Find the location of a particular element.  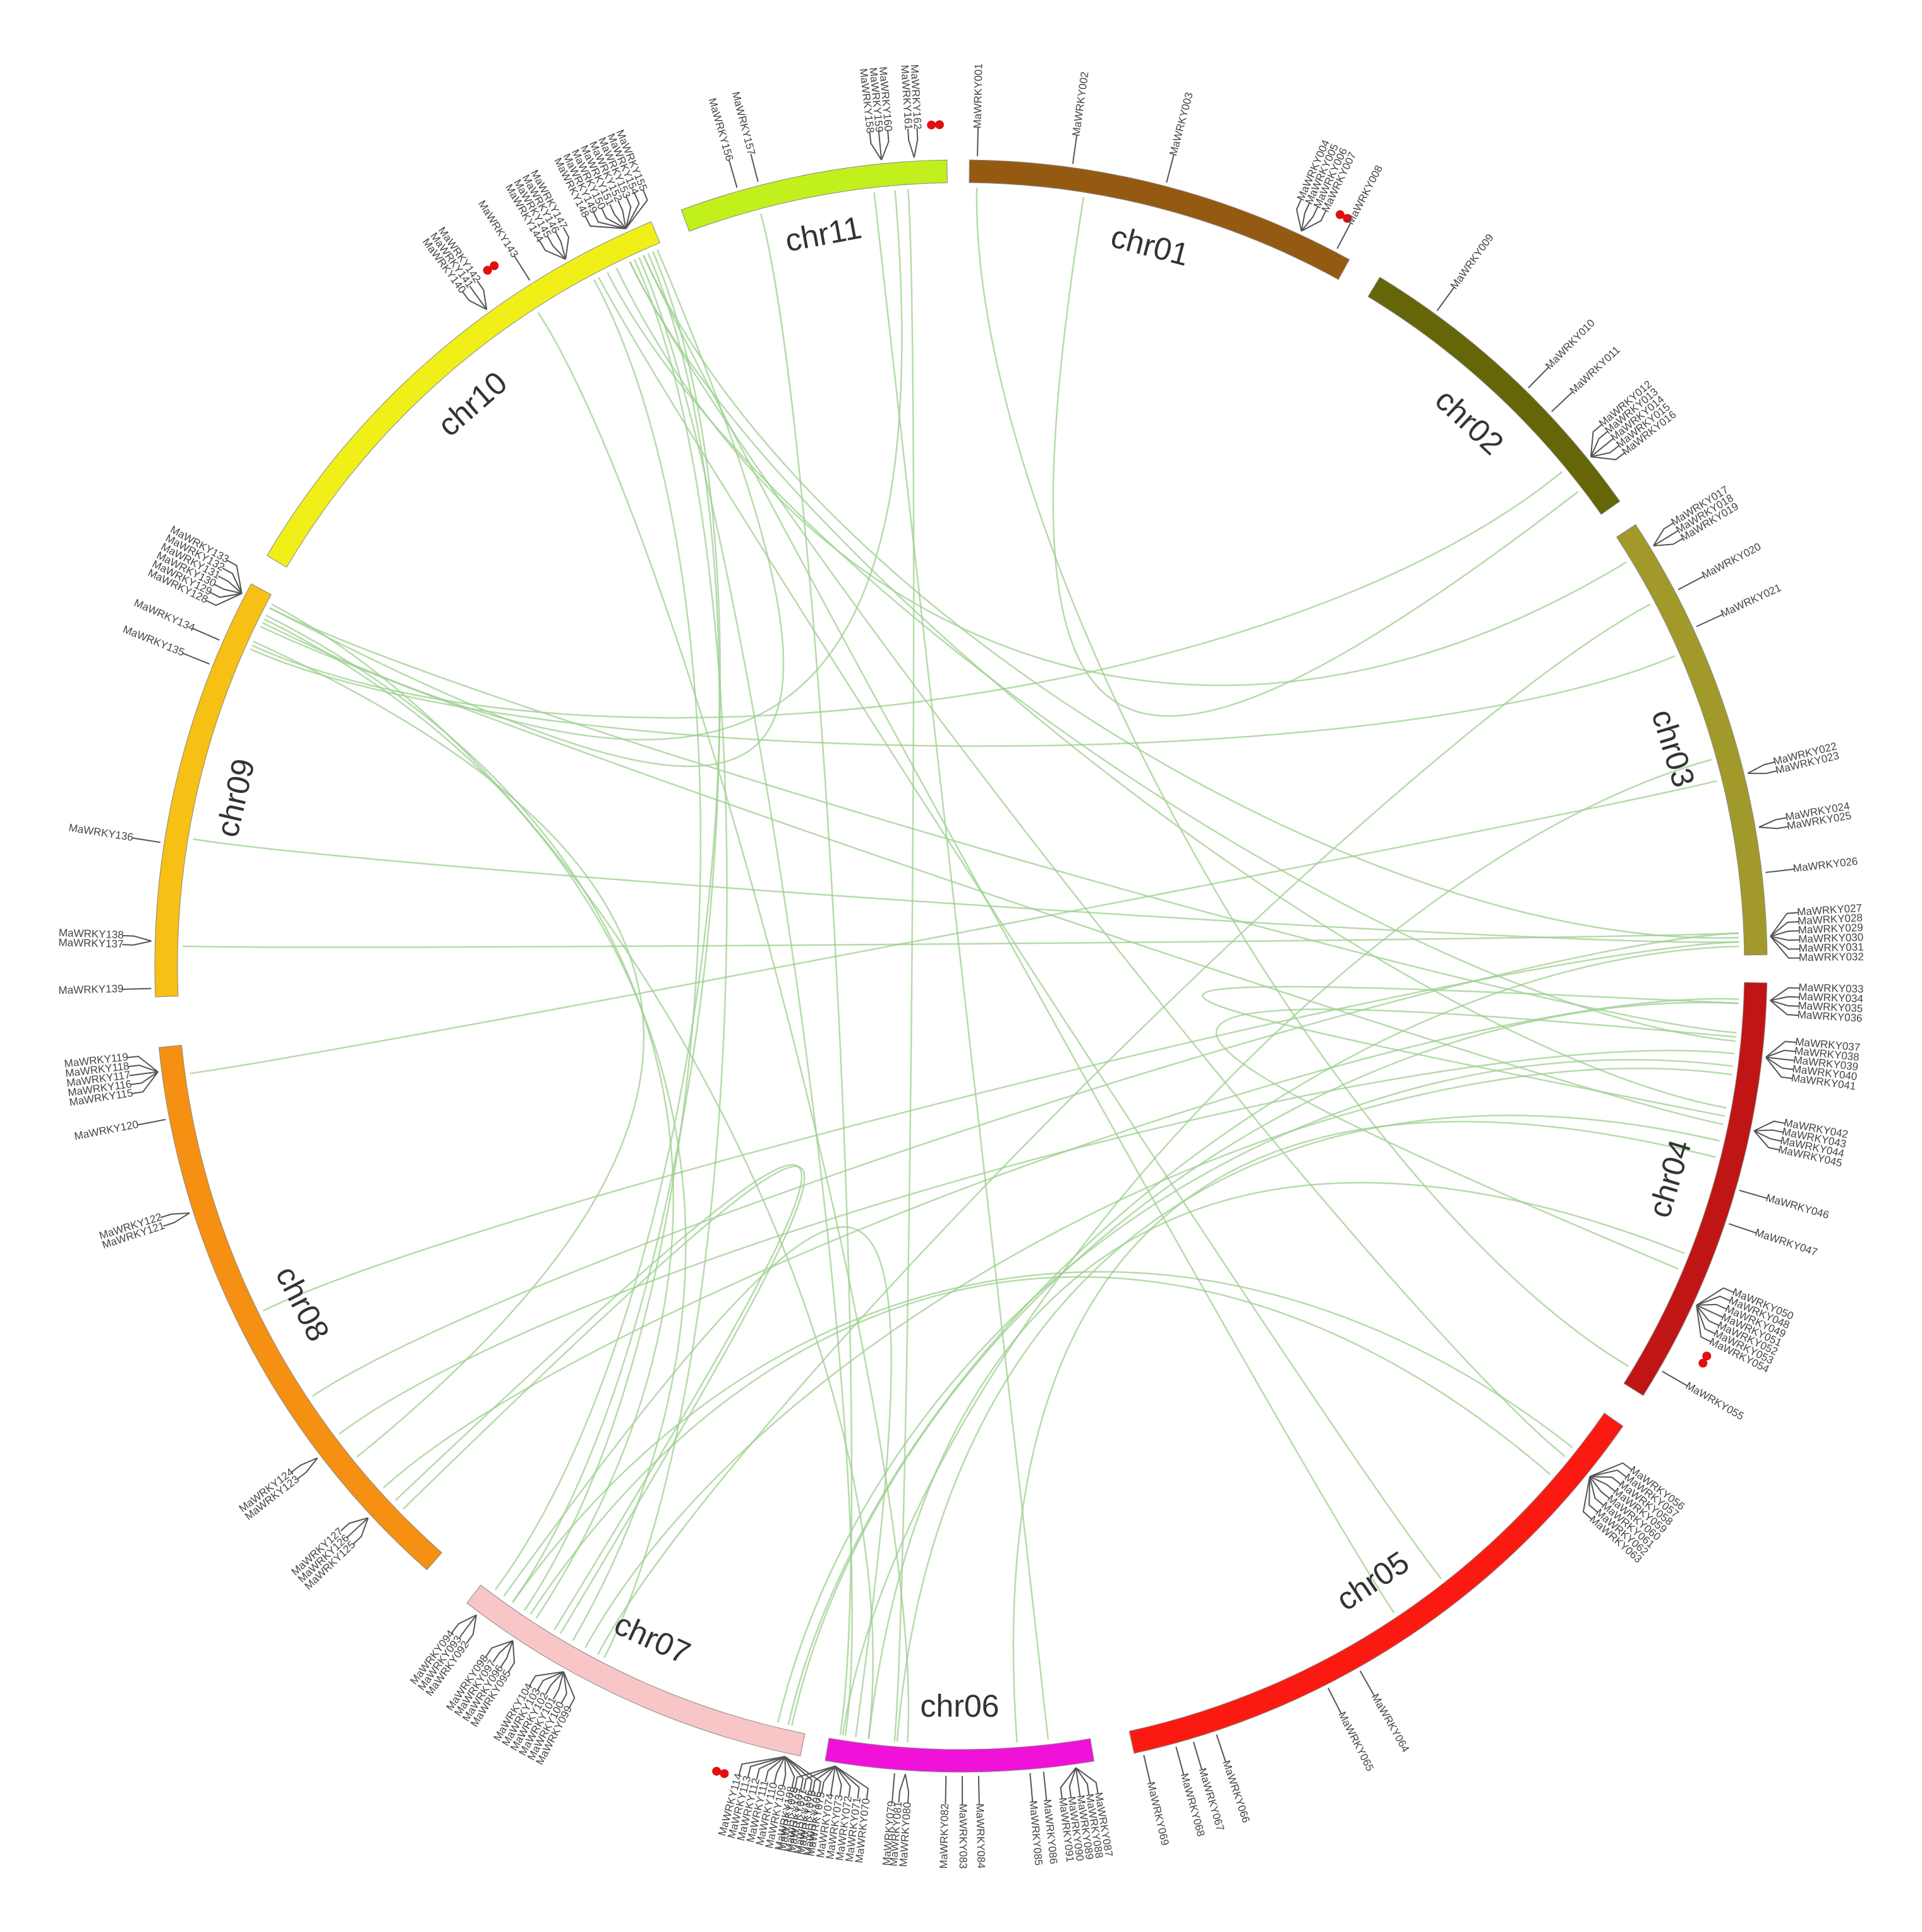

gene-label: MaWRKY010 is located at coordinates (1570, 345).